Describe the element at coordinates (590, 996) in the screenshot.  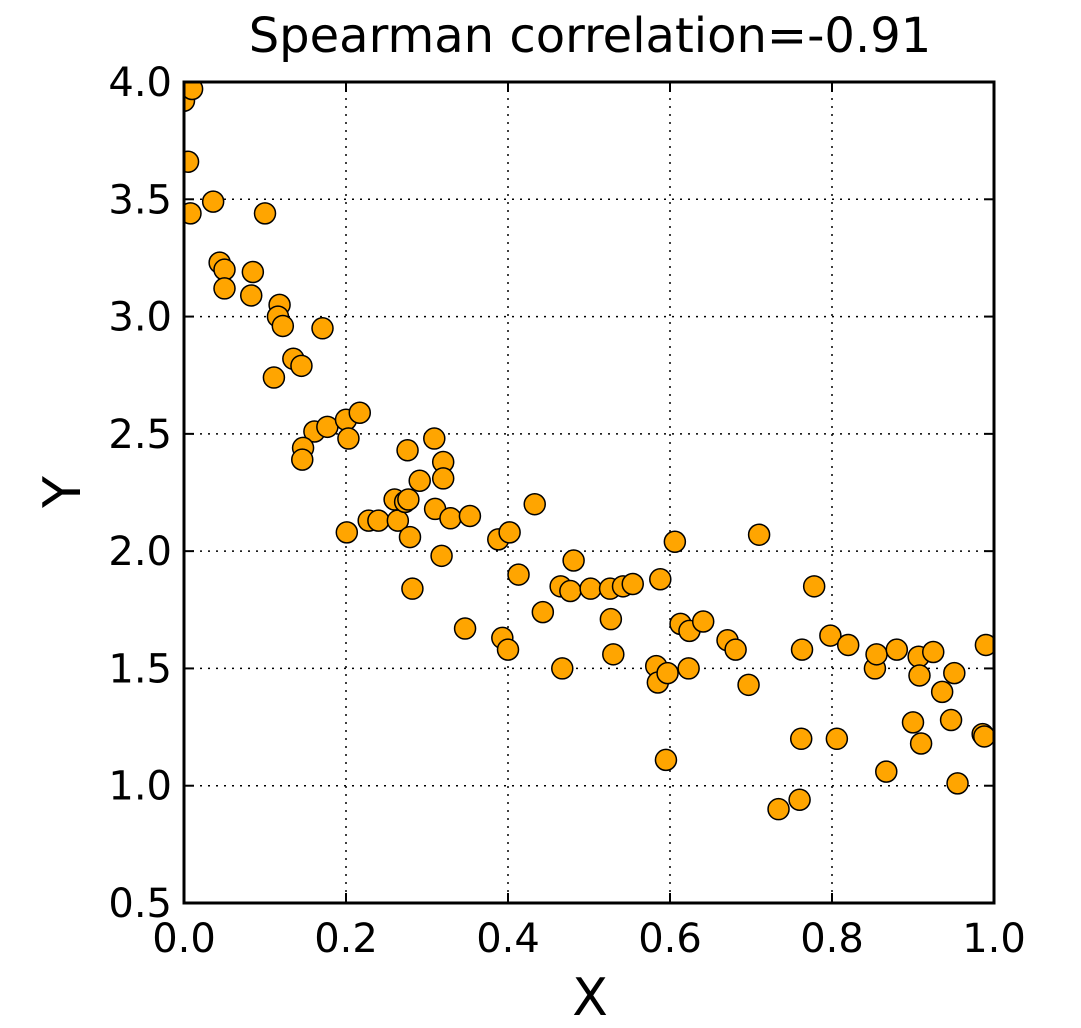
I see `x-axis-label: X` at that location.